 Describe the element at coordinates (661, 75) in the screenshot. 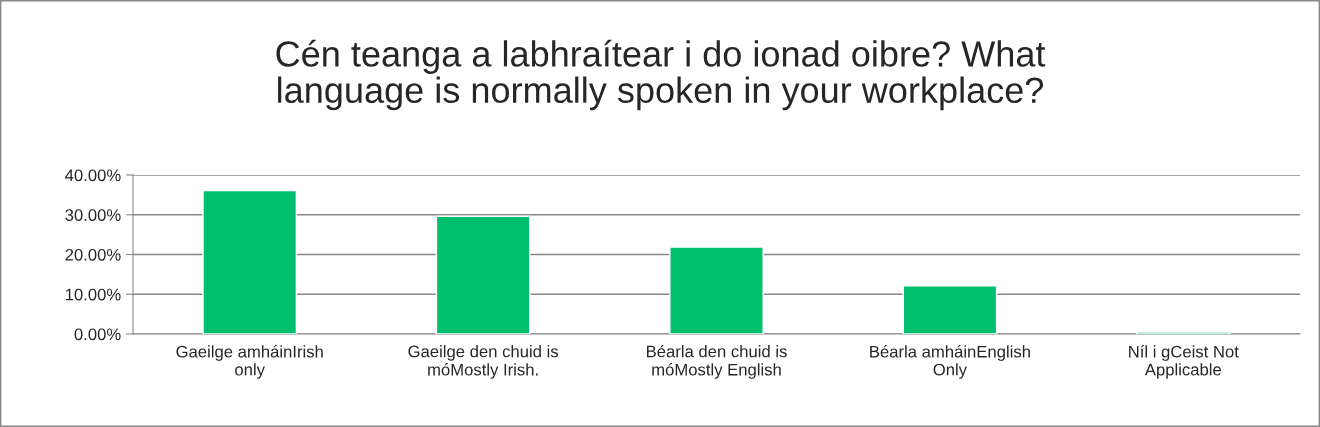

I see `chart-title: Cén teanga a labhraítear i do ionad oibre? What language is normally spoken in your workplace?` at that location.